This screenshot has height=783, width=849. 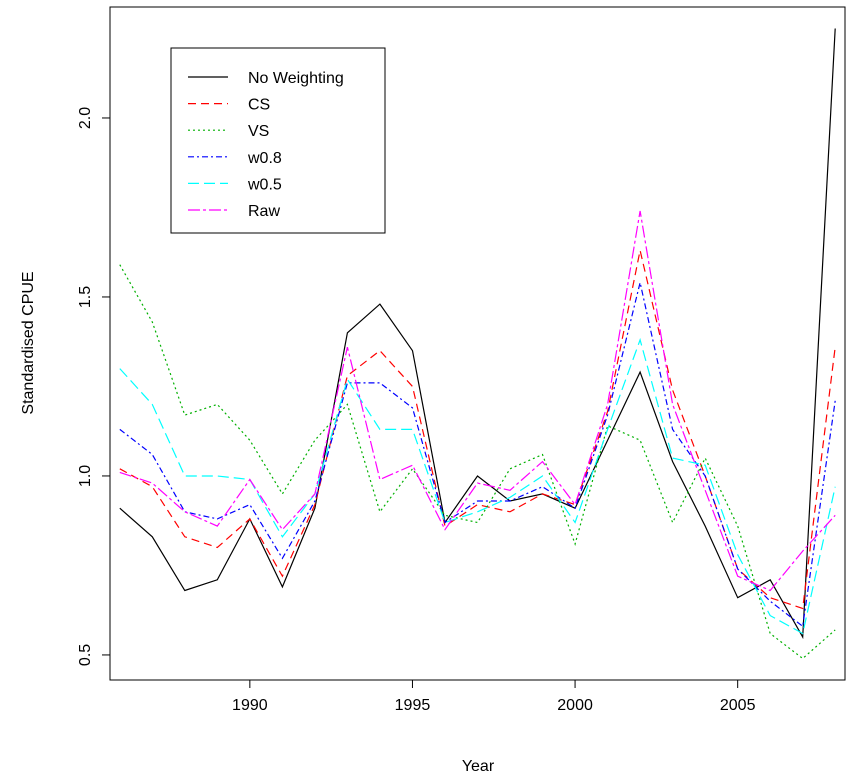 What do you see at coordinates (85, 118) in the screenshot?
I see `y-tick-label-2.0: 2.0` at bounding box center [85, 118].